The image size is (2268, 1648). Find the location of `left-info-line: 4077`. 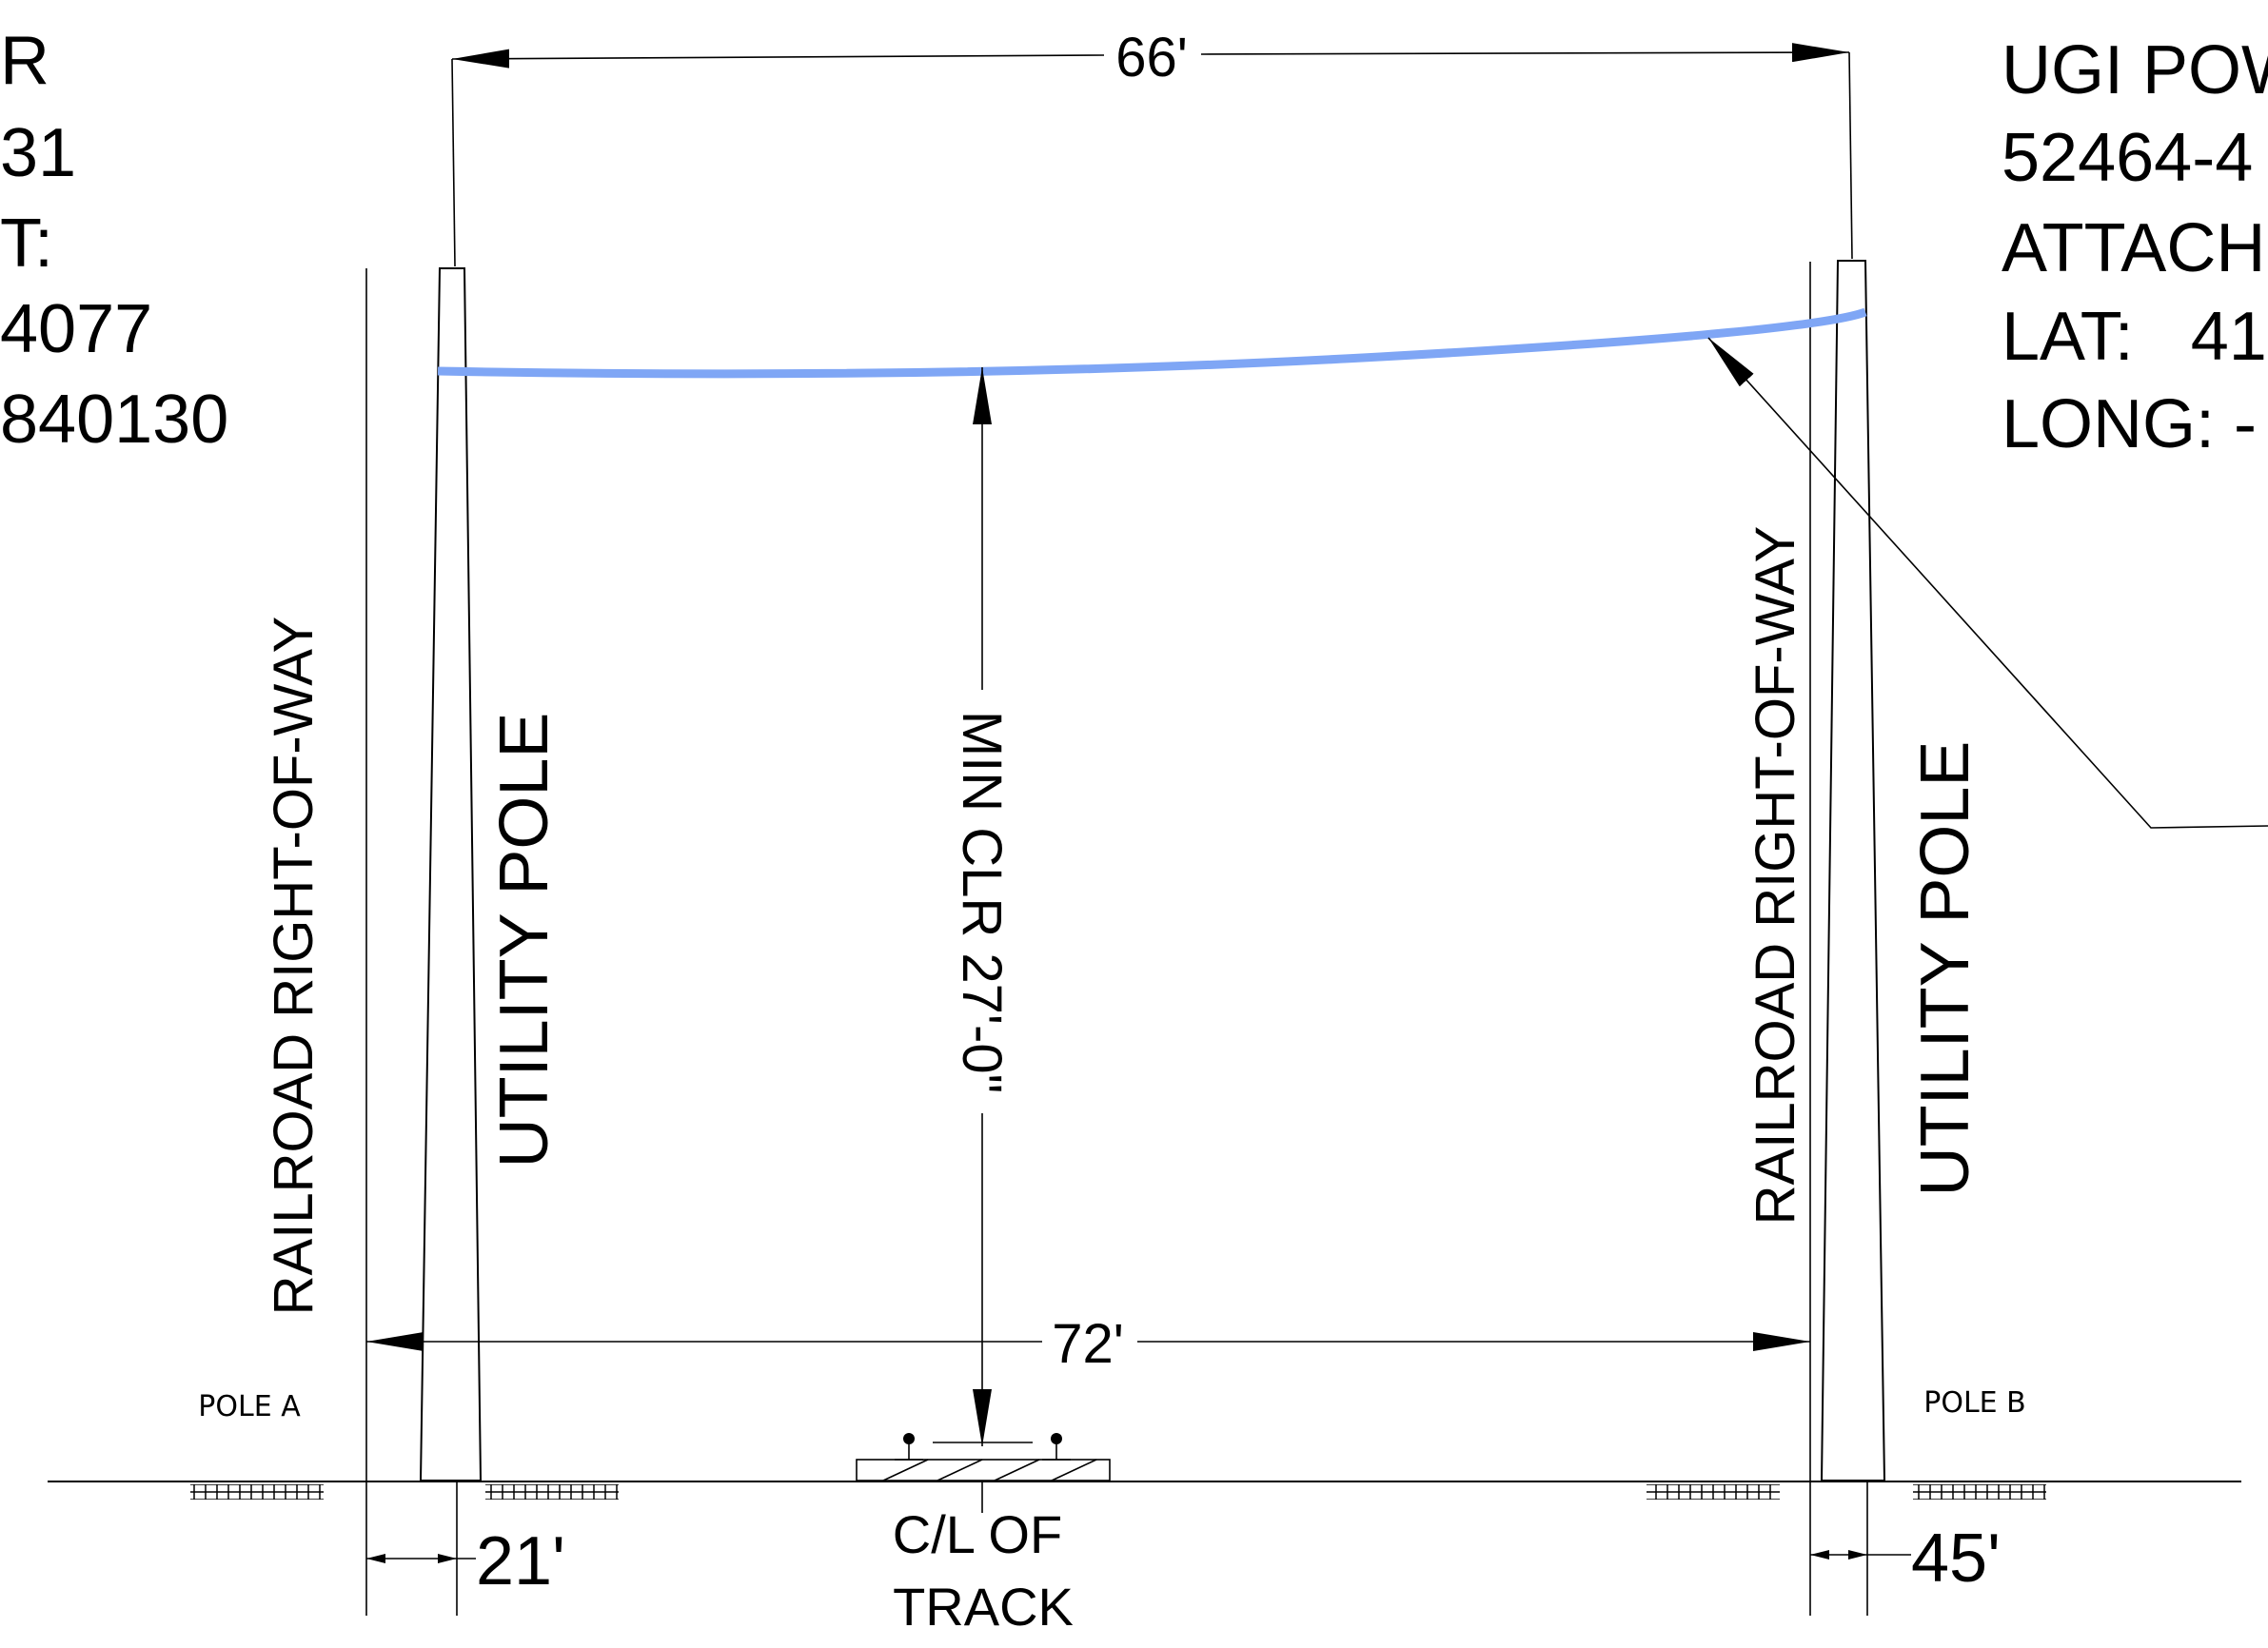

left-info-line: 4077 is located at coordinates (76, 329).